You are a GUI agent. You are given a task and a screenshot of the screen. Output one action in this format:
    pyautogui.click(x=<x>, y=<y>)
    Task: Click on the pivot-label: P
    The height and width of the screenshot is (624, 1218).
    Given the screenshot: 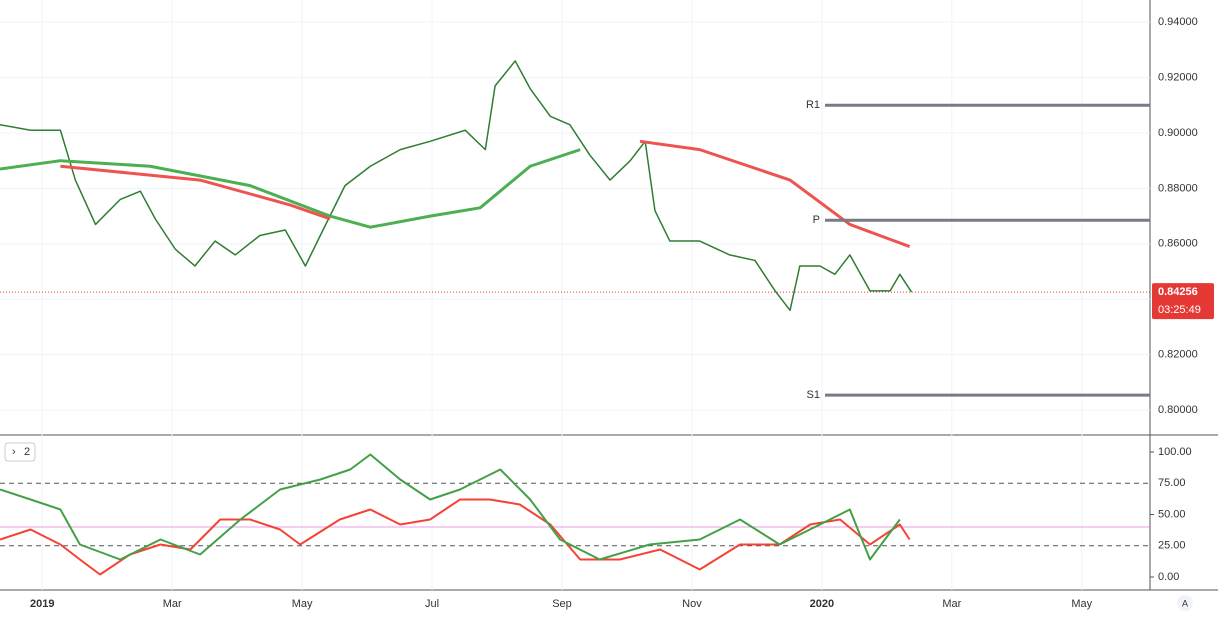 What is the action you would take?
    pyautogui.click(x=816, y=220)
    